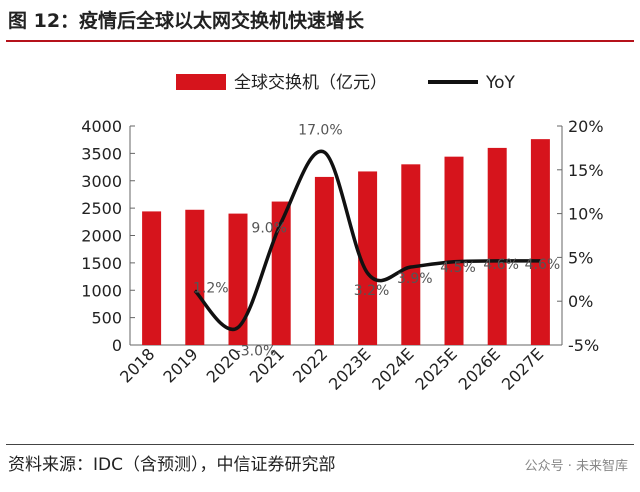 This screenshot has width=640, height=492. I want to click on x-tick-label: 2025E, so click(435, 368).